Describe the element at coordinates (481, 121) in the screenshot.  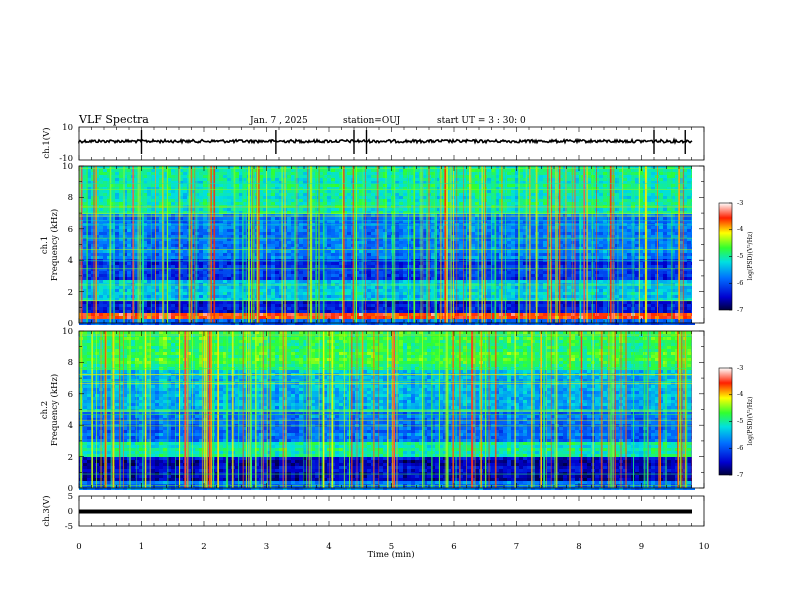
I see `start-time-label: start UT = 3 : 30: 0` at that location.